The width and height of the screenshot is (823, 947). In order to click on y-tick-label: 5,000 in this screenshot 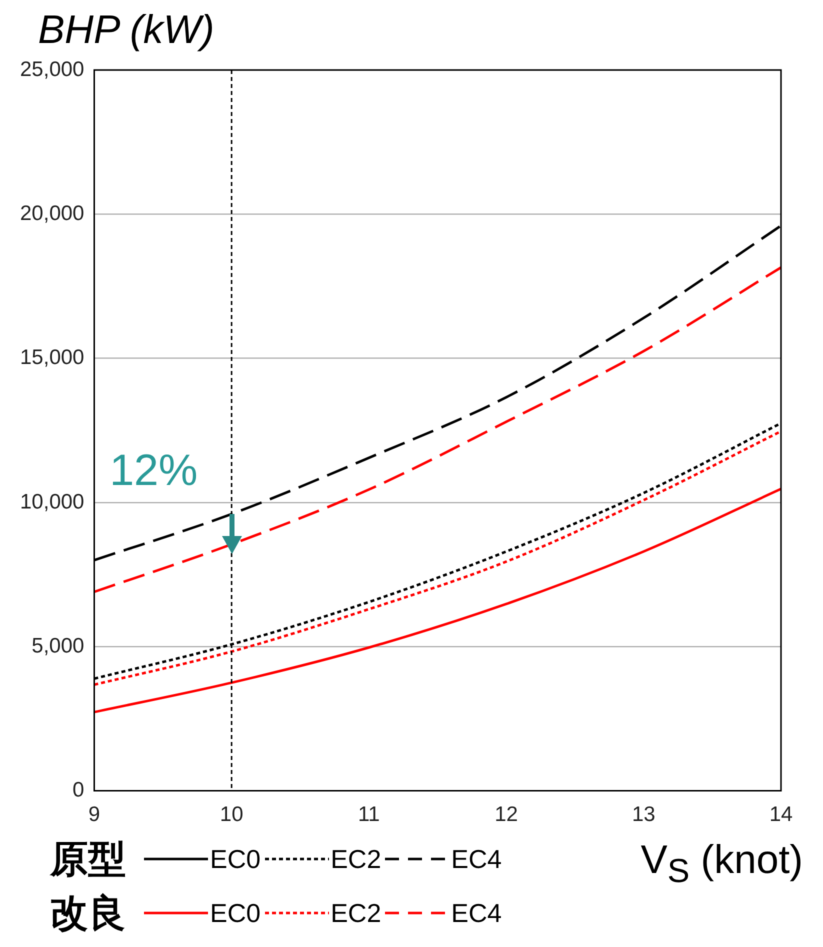, I will do `click(58, 646)`.